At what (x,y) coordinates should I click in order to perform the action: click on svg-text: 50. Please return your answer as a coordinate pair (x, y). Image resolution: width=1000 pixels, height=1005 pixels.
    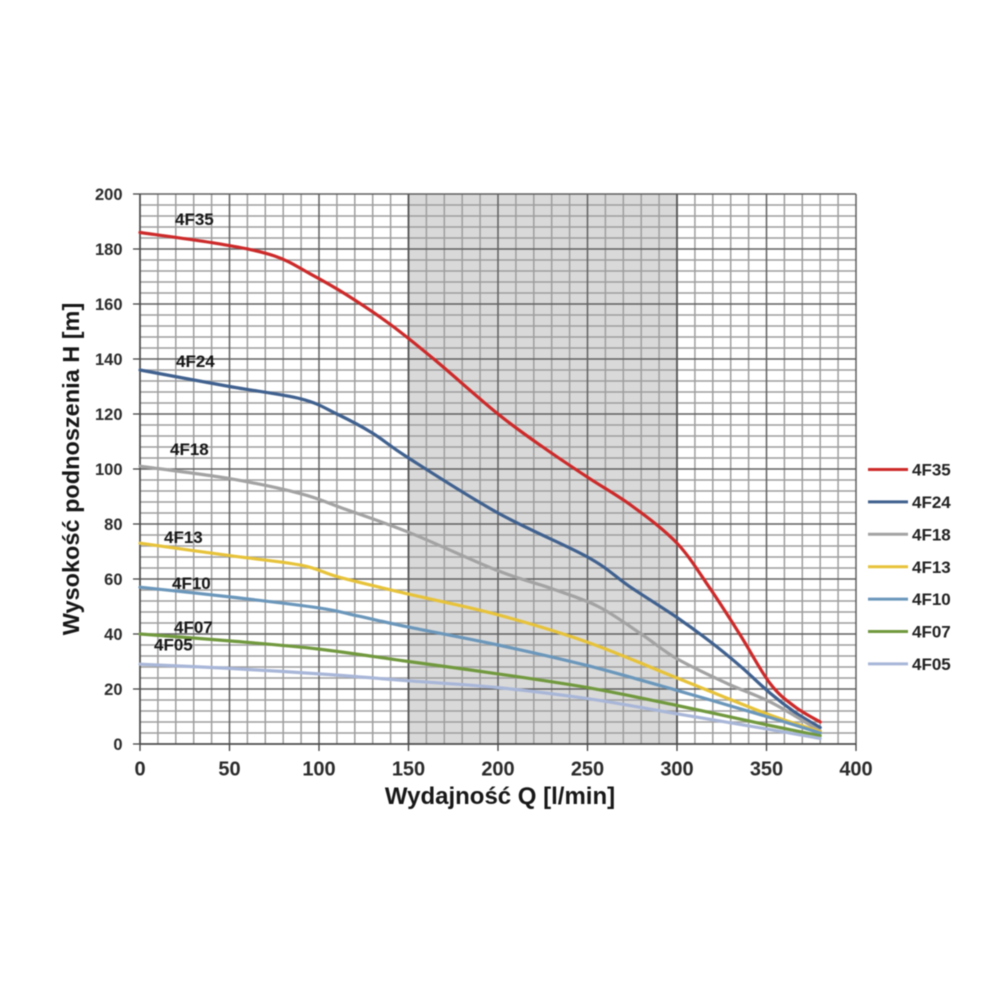
    Looking at the image, I should click on (229, 770).